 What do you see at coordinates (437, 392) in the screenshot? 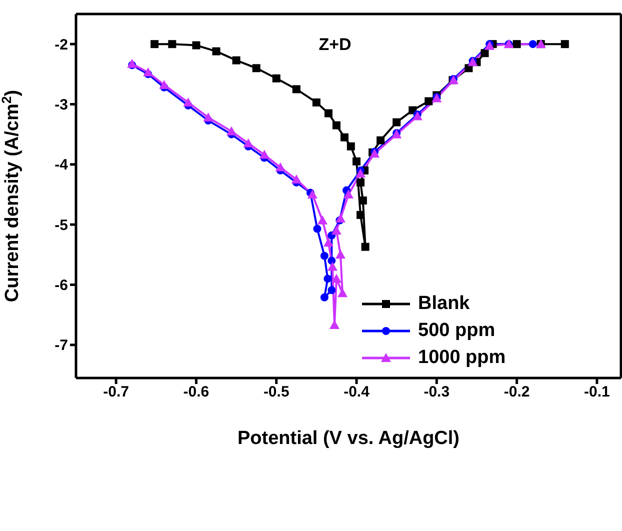
I see `x-tick-label: -0.3` at bounding box center [437, 392].